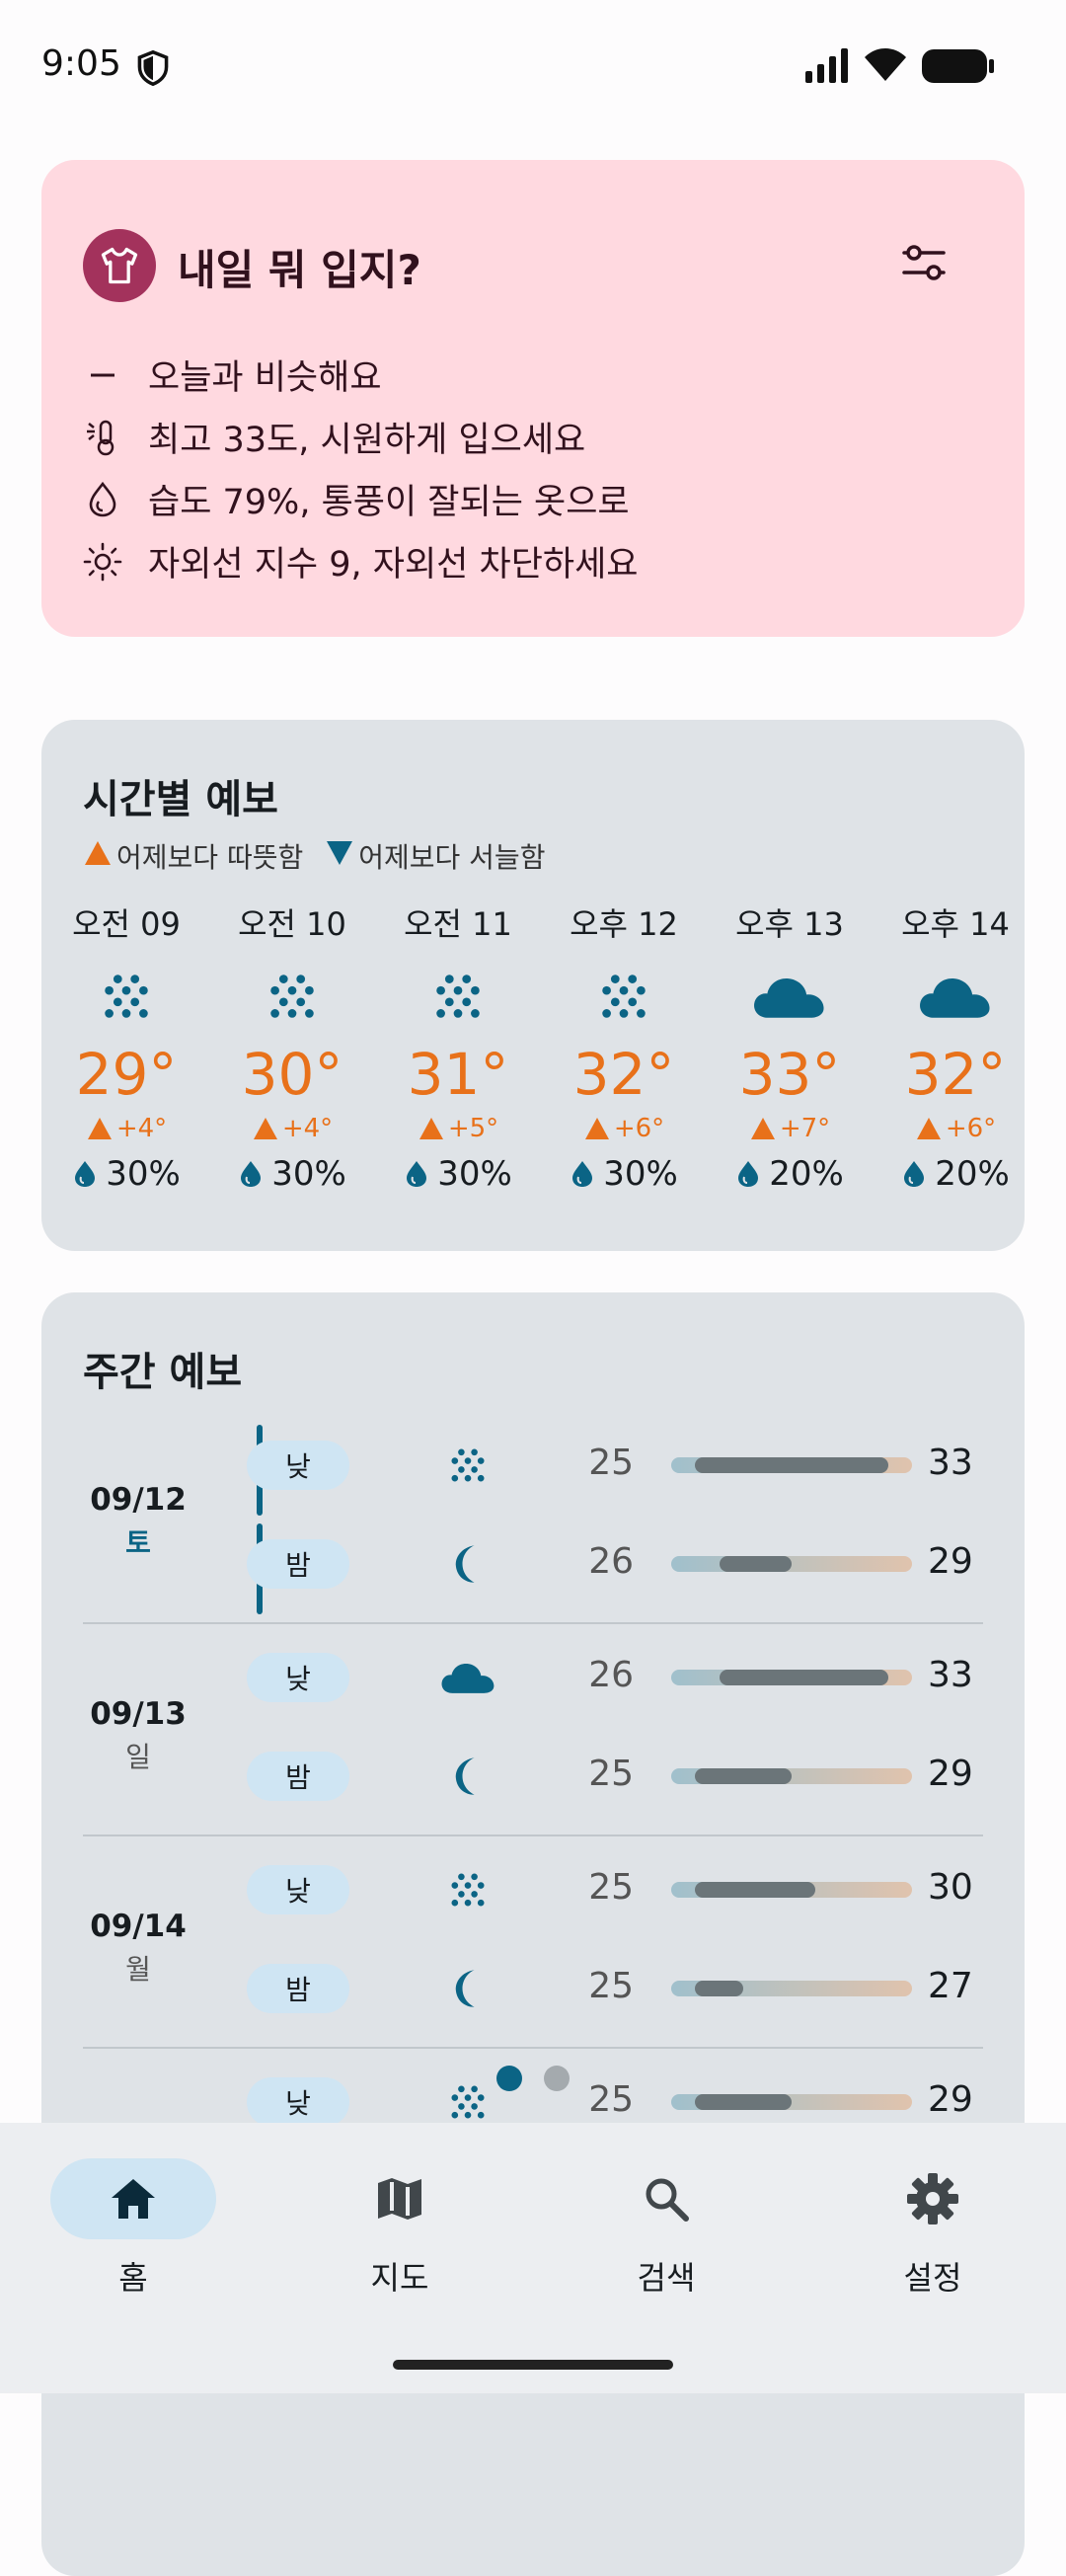  Describe the element at coordinates (292, 1174) in the screenshot. I see `hour-rain-chance: 30%` at that location.